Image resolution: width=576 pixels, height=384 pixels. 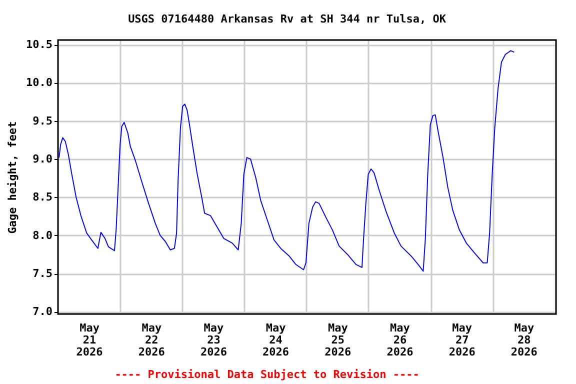 I want to click on y-tick-label: 9.0, so click(x=42, y=159).